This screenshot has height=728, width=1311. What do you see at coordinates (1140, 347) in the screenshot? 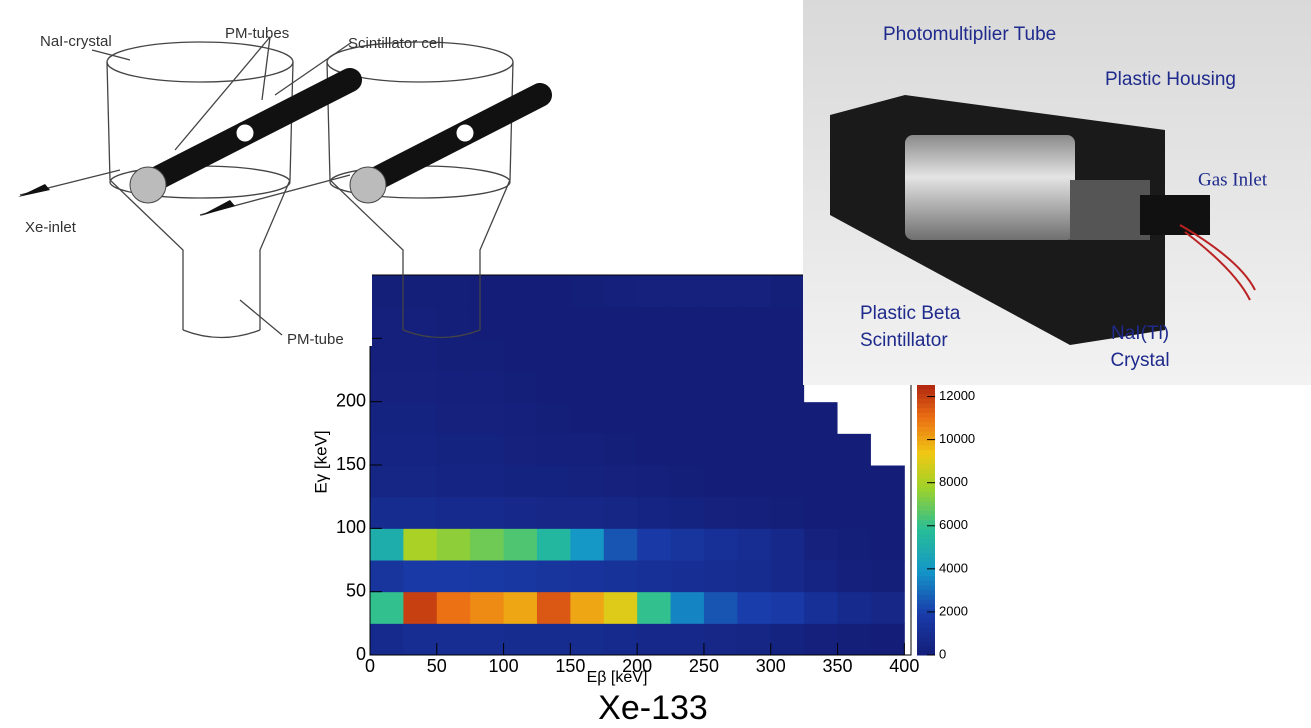
I see `photo-label: NaI(Tl) Crystal` at bounding box center [1140, 347].